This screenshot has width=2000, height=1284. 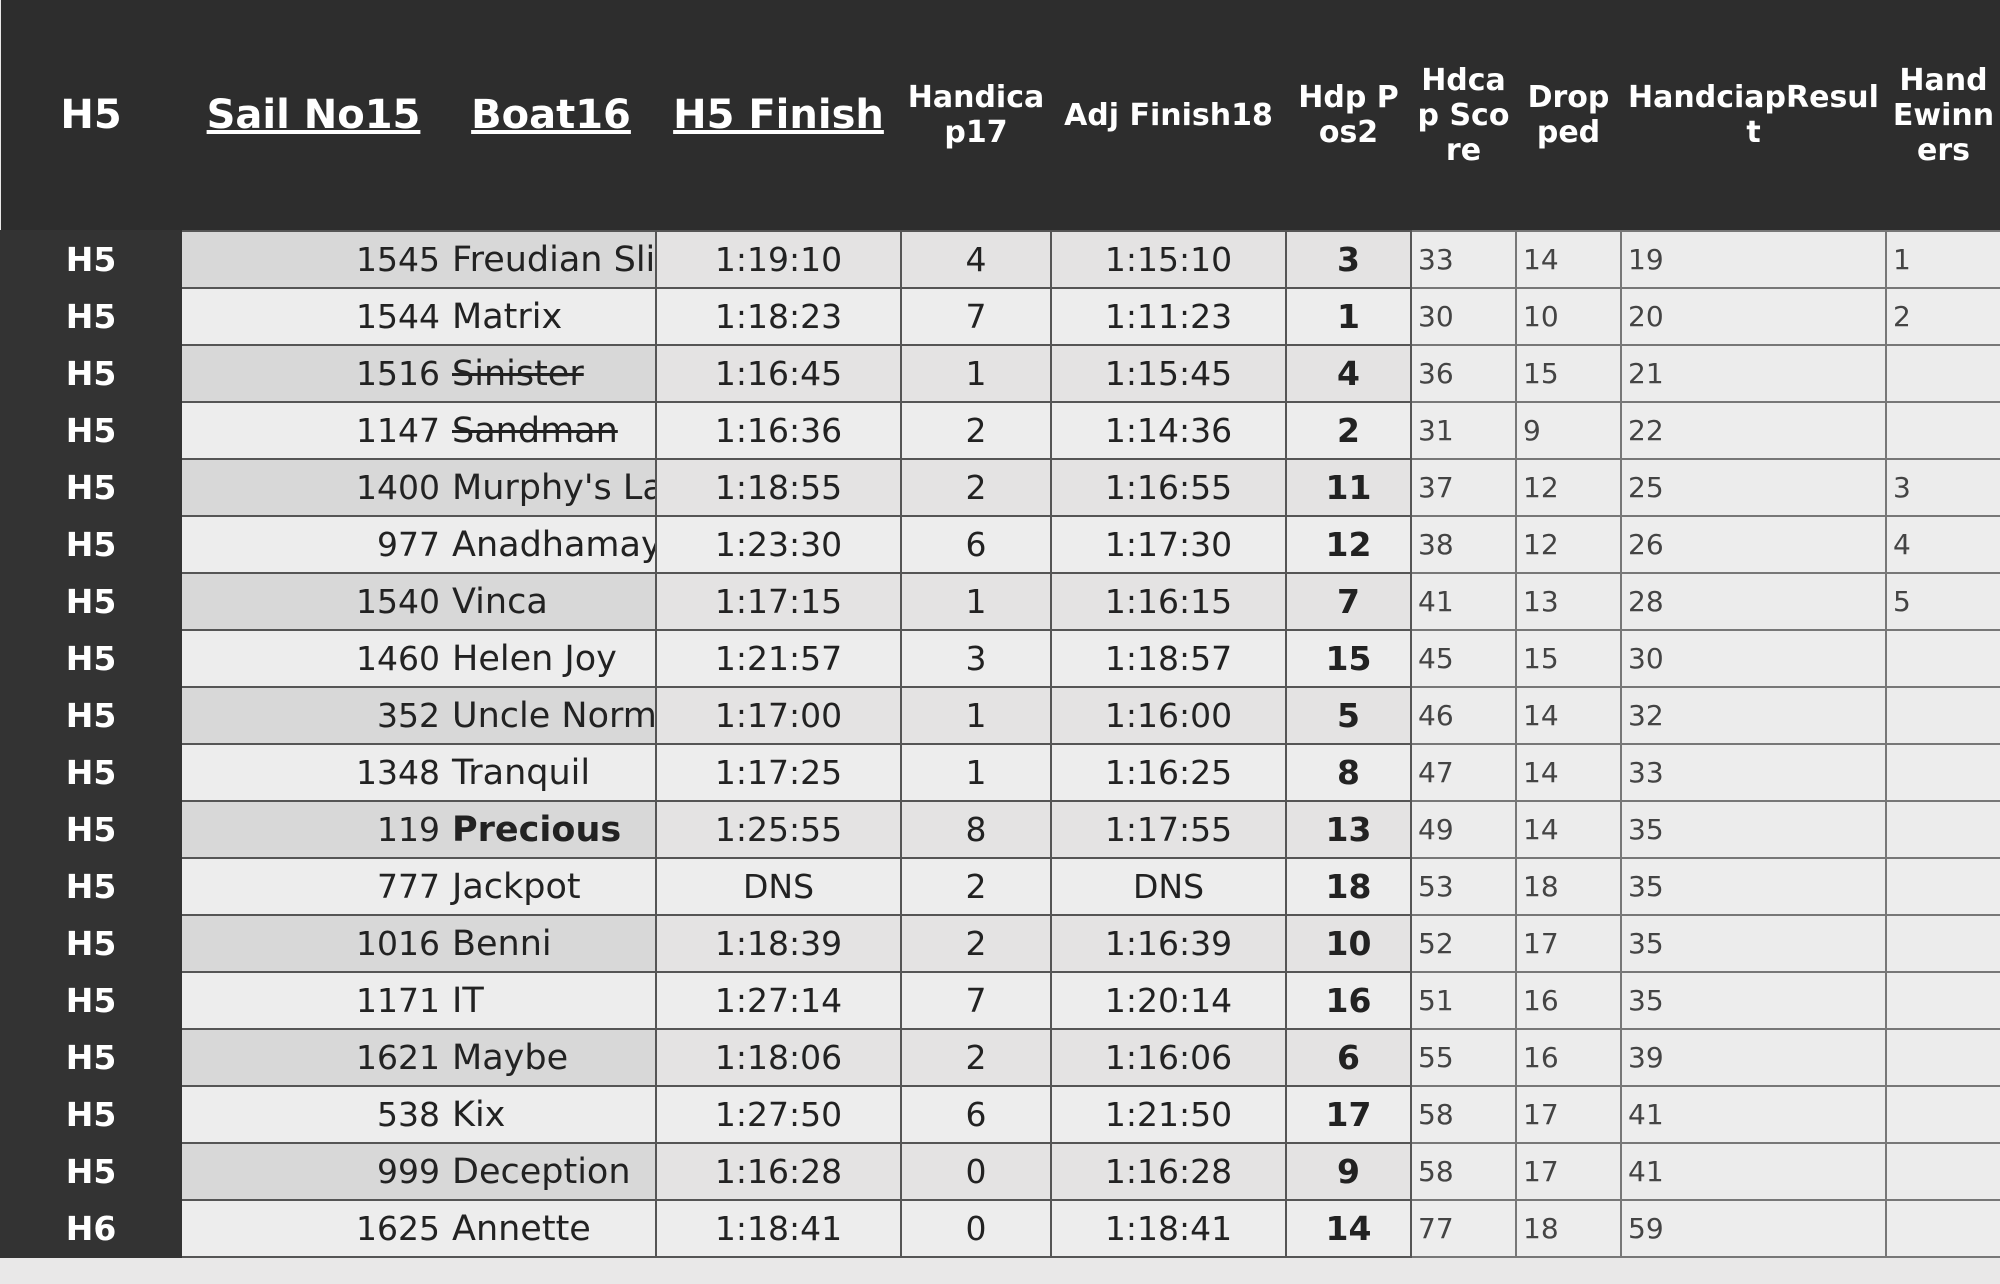 What do you see at coordinates (1753, 487) in the screenshot?
I see `table-cell: 25` at bounding box center [1753, 487].